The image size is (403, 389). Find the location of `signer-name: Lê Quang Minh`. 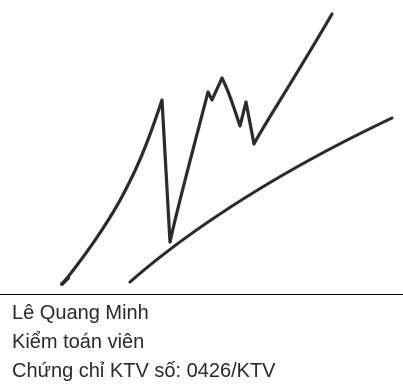

signer-name: Lê Quang Minh is located at coordinates (80, 313).